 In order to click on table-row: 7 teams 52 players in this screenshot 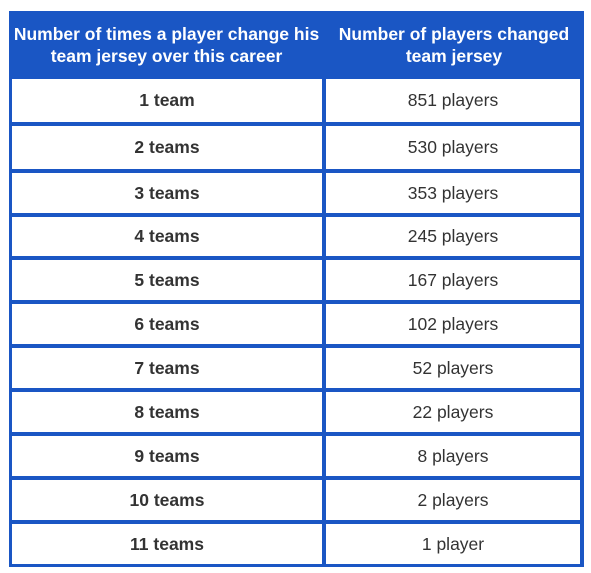, I will do `click(296, 368)`.